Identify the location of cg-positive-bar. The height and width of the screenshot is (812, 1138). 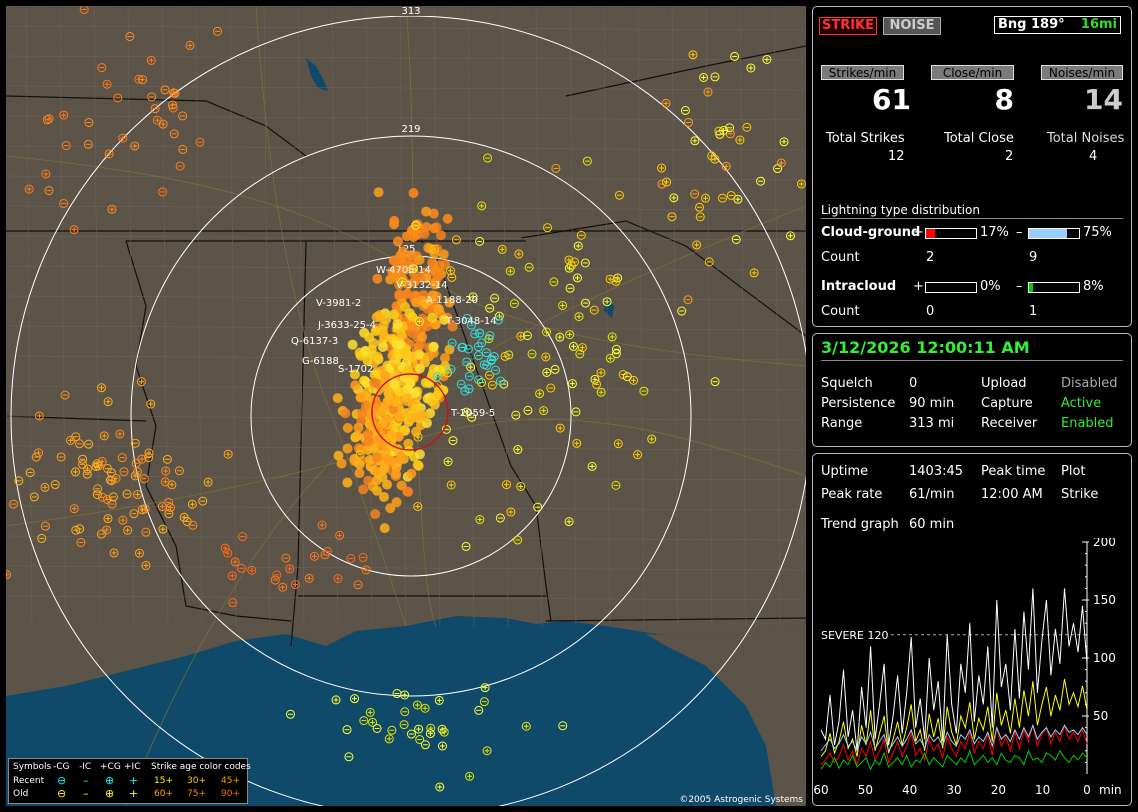
(951, 233).